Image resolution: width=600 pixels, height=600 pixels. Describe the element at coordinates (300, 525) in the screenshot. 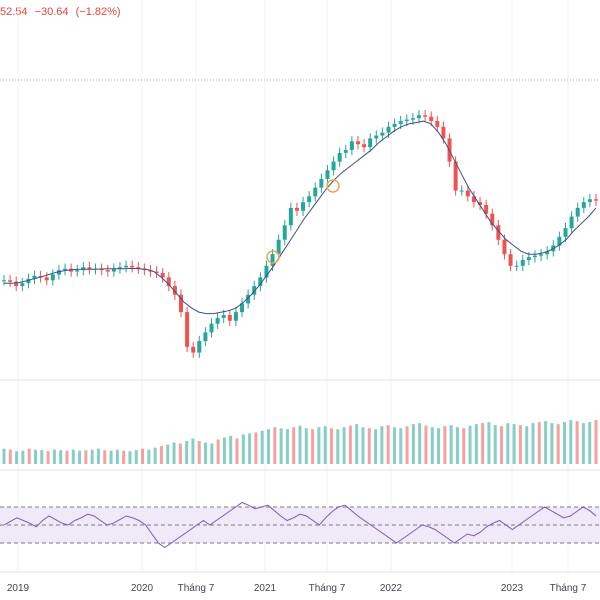

I see `rsi-level-lines` at that location.